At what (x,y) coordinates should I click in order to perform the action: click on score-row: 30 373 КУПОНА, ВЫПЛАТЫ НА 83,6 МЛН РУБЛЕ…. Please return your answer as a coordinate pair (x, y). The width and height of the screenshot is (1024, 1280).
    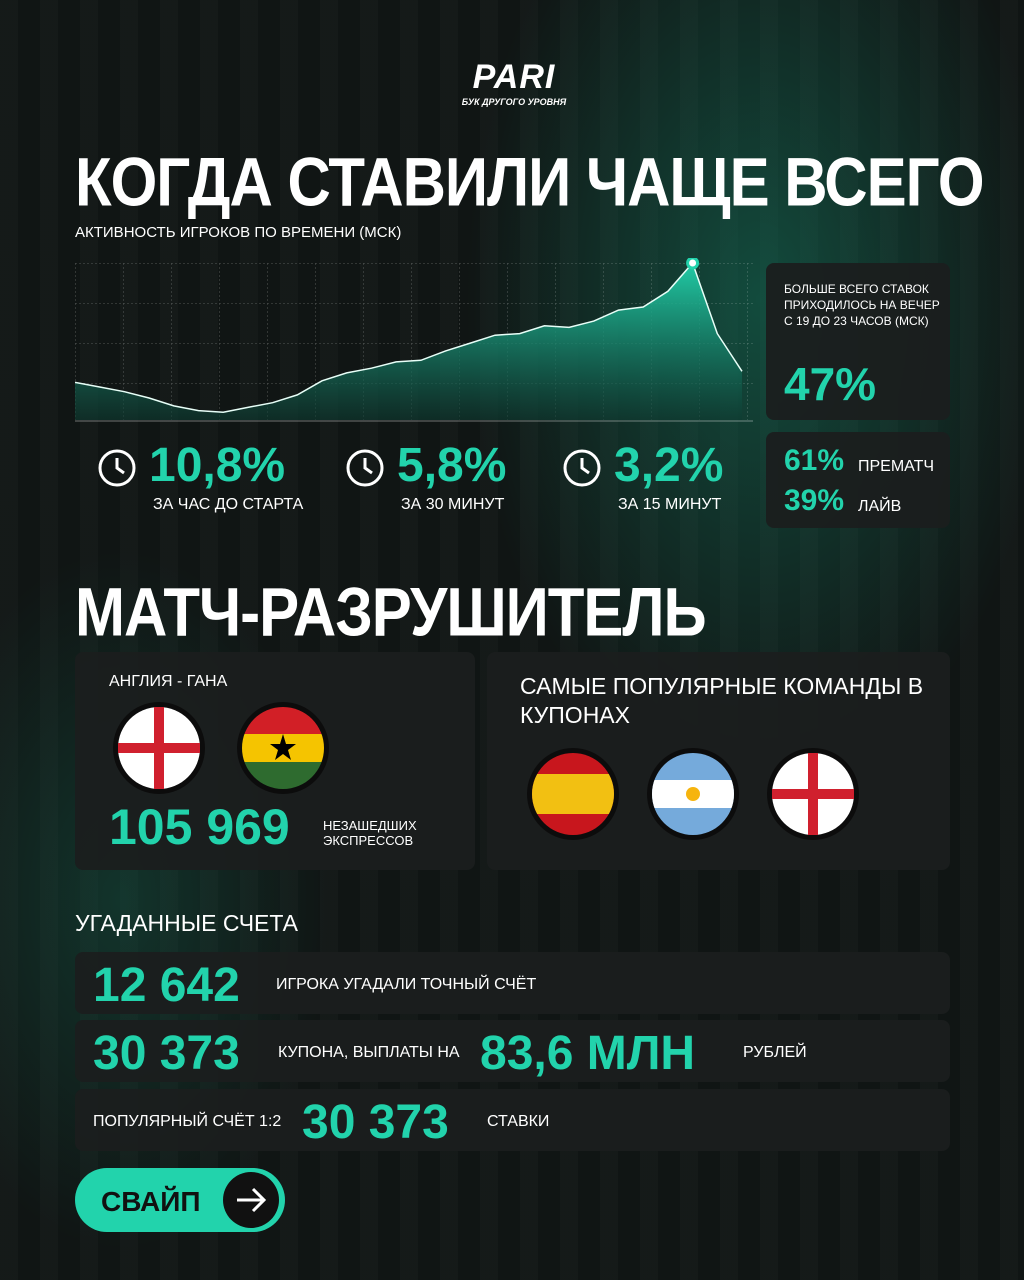
    Looking at the image, I should click on (512, 1051).